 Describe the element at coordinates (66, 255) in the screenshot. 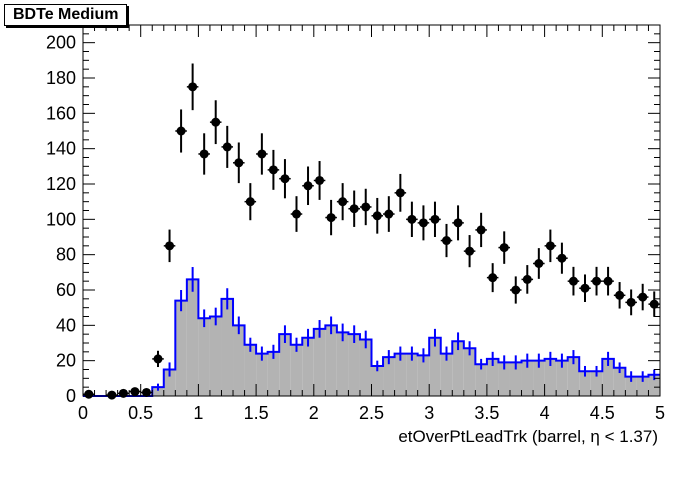

I see `y-tick-label: 80` at that location.